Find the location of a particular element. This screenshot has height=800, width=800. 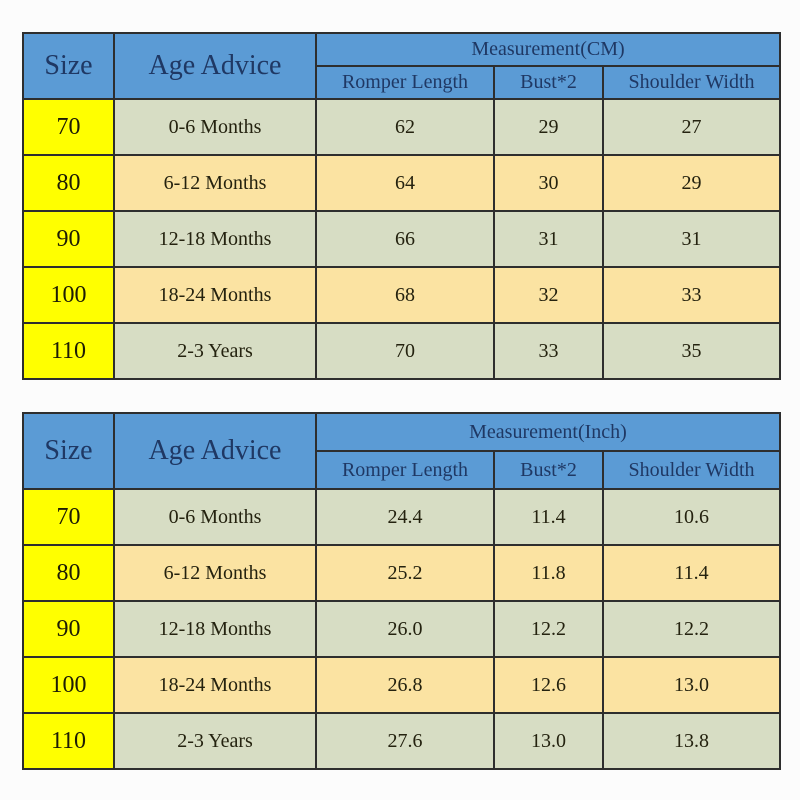

bust-cell: 12.2 is located at coordinates (548, 629).